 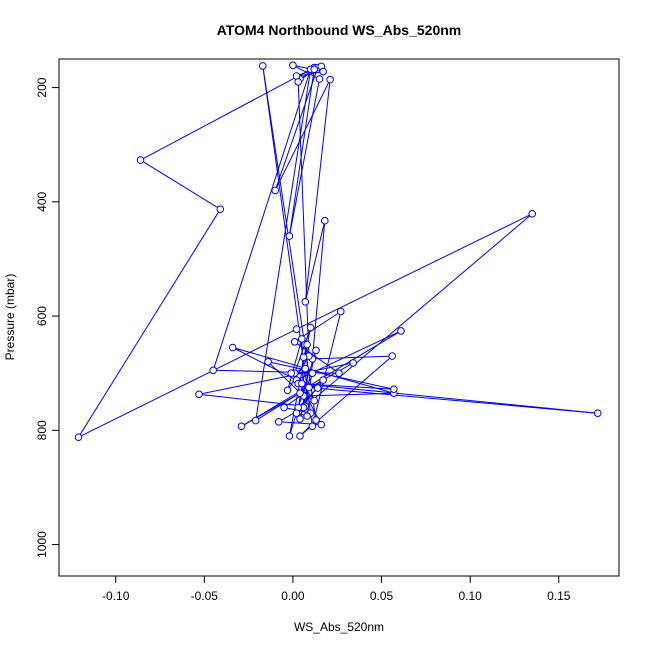 I want to click on y-tick-label: 400, so click(x=42, y=201).